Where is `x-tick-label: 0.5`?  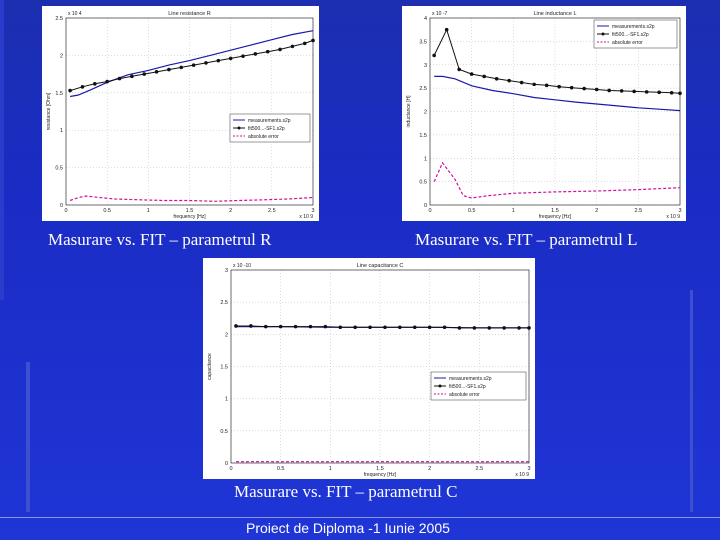
x-tick-label: 0.5 is located at coordinates (281, 469).